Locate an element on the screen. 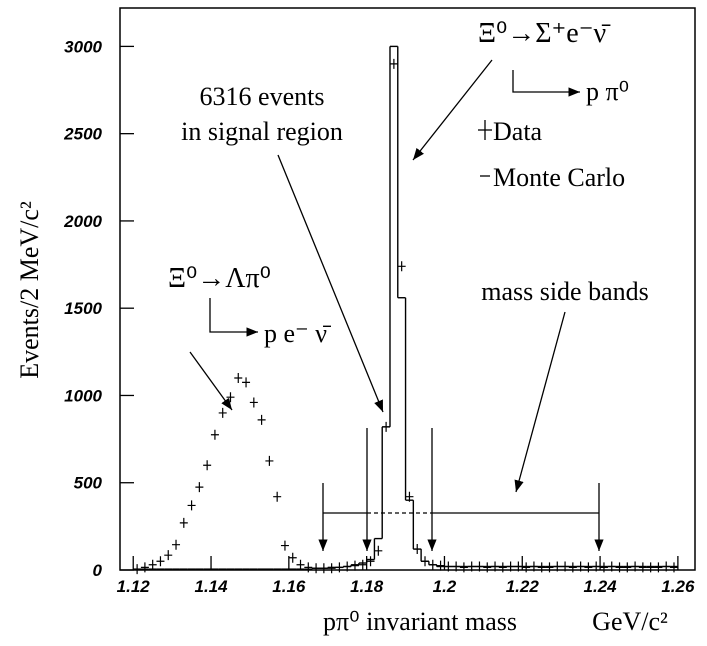 The image size is (707, 646). x-tick-label: 1.18 is located at coordinates (367, 586).